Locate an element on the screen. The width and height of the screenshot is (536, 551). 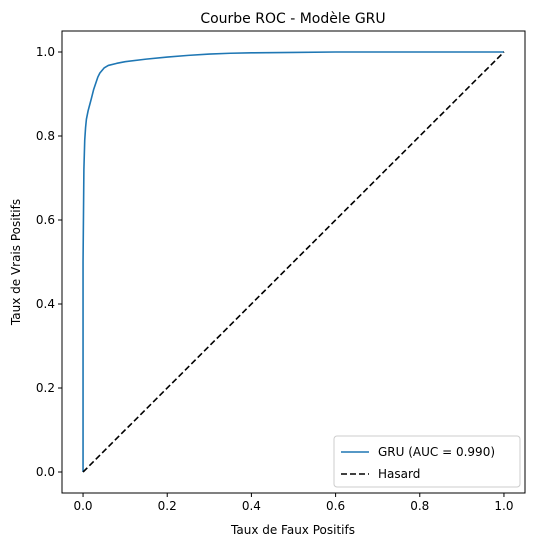
x-tick-label: 1.0 is located at coordinates (503, 506).